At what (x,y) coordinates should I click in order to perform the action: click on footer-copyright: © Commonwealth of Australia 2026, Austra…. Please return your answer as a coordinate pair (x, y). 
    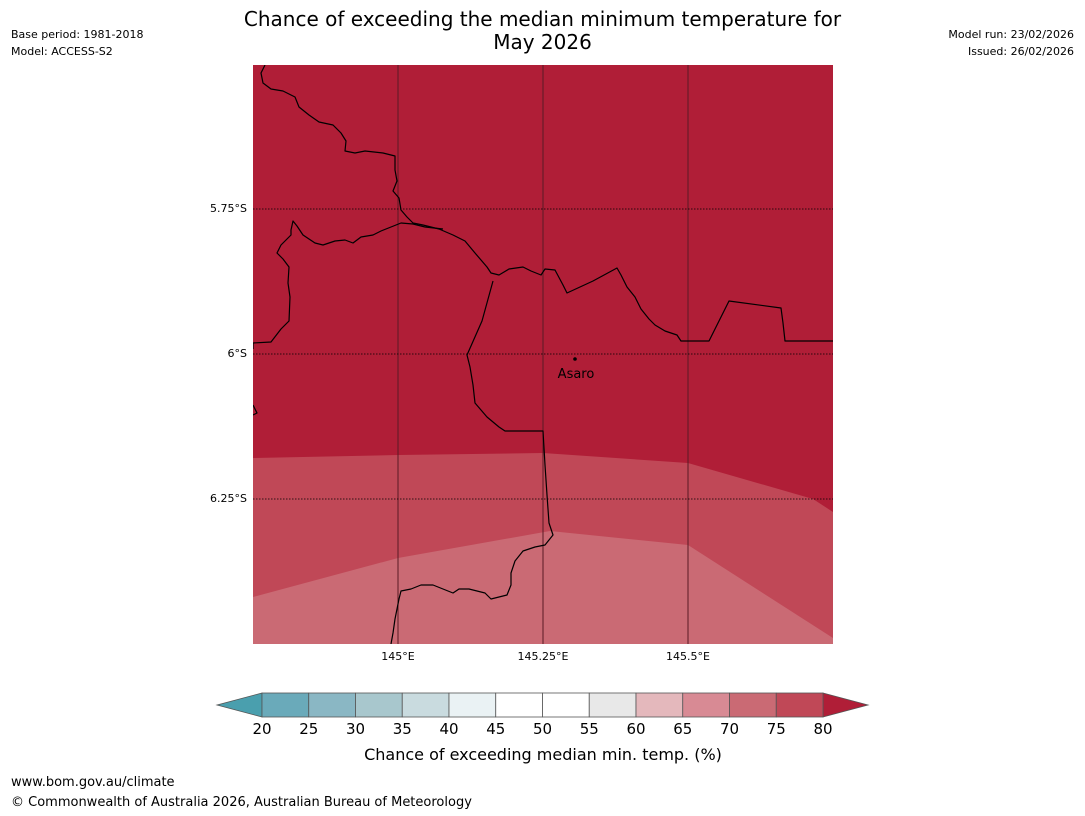
    Looking at the image, I should click on (241, 802).